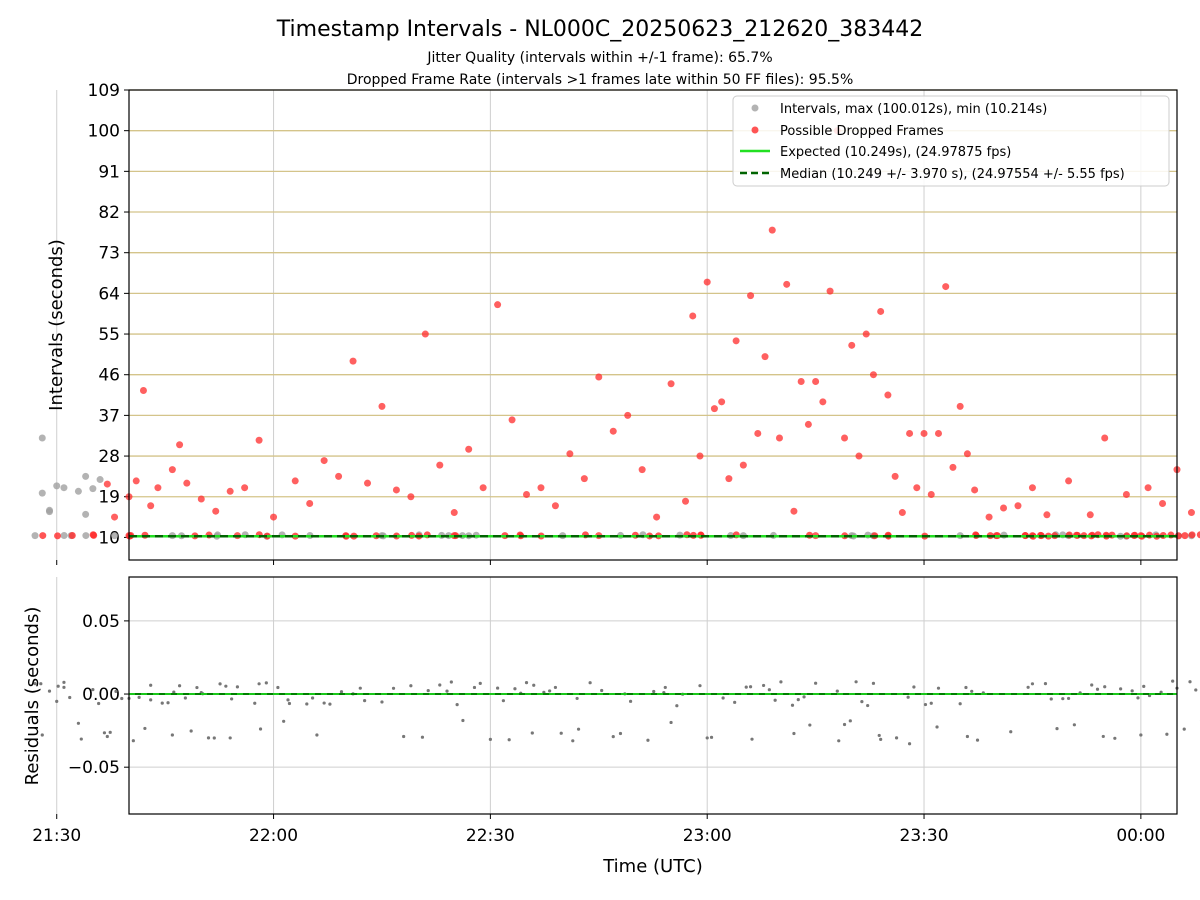 Image resolution: width=1200 pixels, height=900 pixels. What do you see at coordinates (32, 696) in the screenshot?
I see `residuals-y-axis-label: Residuals (seconds)` at bounding box center [32, 696].